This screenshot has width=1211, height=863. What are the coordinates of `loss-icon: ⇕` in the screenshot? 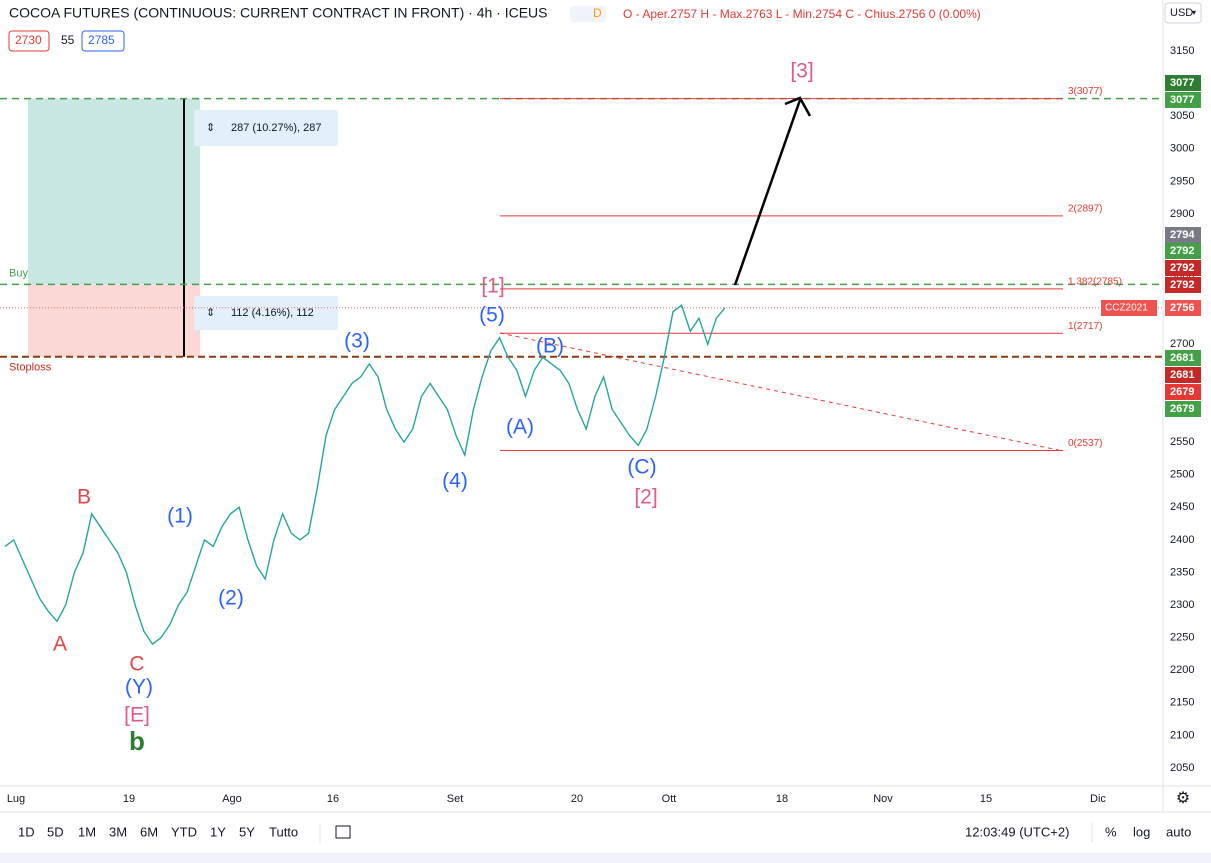 It's located at (210, 313).